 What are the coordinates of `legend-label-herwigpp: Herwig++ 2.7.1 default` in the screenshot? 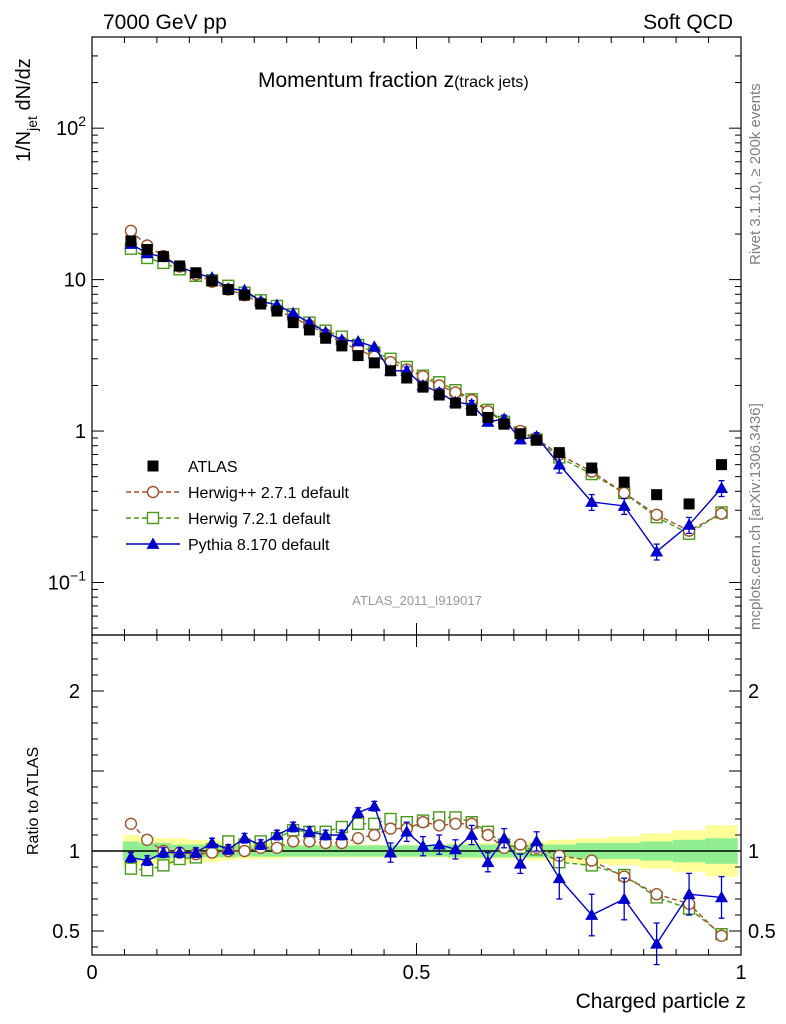 It's located at (269, 493).